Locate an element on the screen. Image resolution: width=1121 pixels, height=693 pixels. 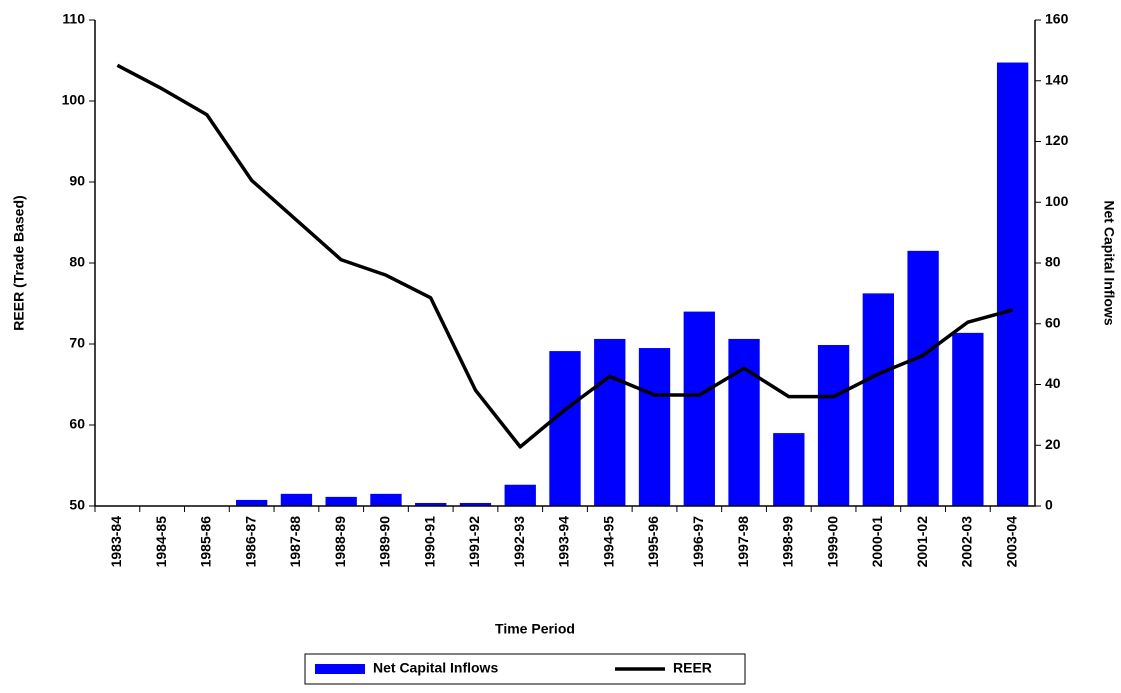
y2-tick-label: 60 is located at coordinates (1053, 322).